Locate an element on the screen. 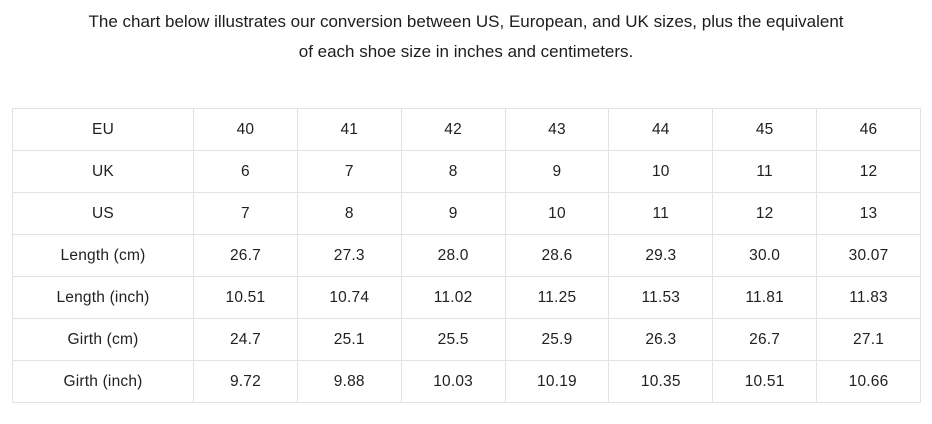  table-cell: 27.3 is located at coordinates (349, 255).